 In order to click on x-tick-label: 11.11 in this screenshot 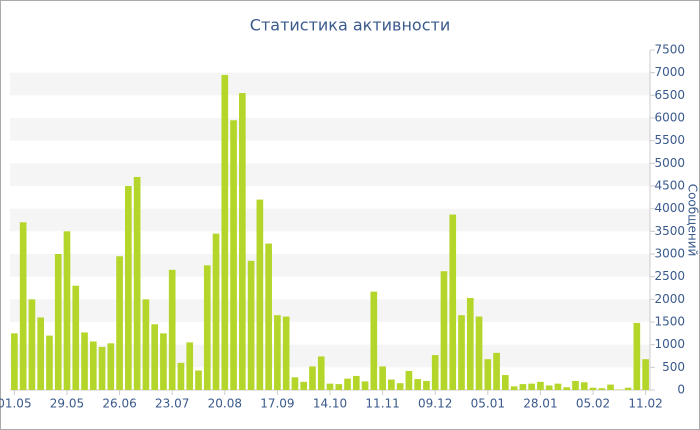, I will do `click(382, 404)`.